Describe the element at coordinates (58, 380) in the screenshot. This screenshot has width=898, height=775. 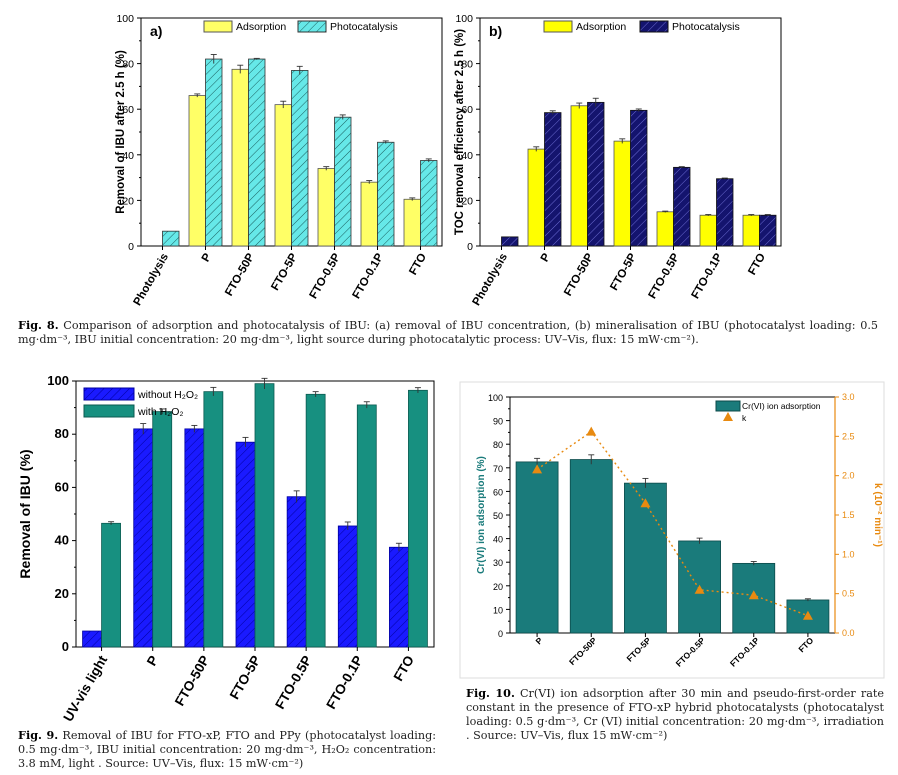
I see `c2-ytick-label: 100` at that location.